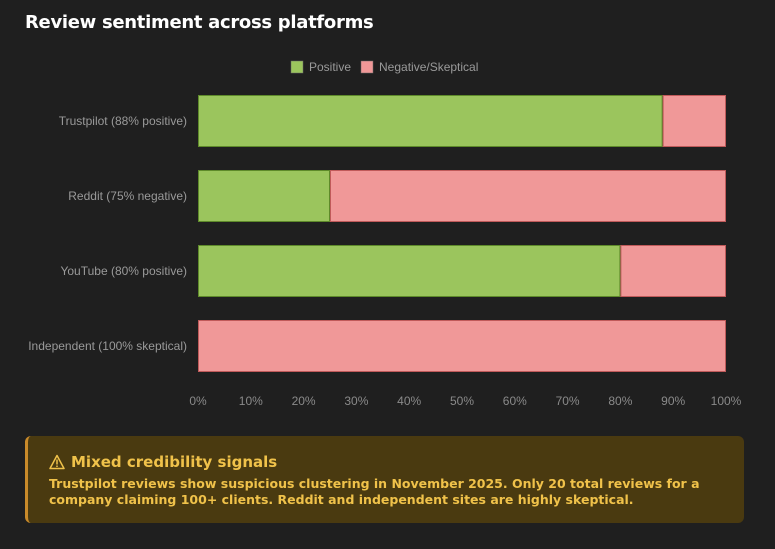 Image resolution: width=775 pixels, height=549 pixels. What do you see at coordinates (673, 401) in the screenshot?
I see `x-tick-label-9: 90%` at bounding box center [673, 401].